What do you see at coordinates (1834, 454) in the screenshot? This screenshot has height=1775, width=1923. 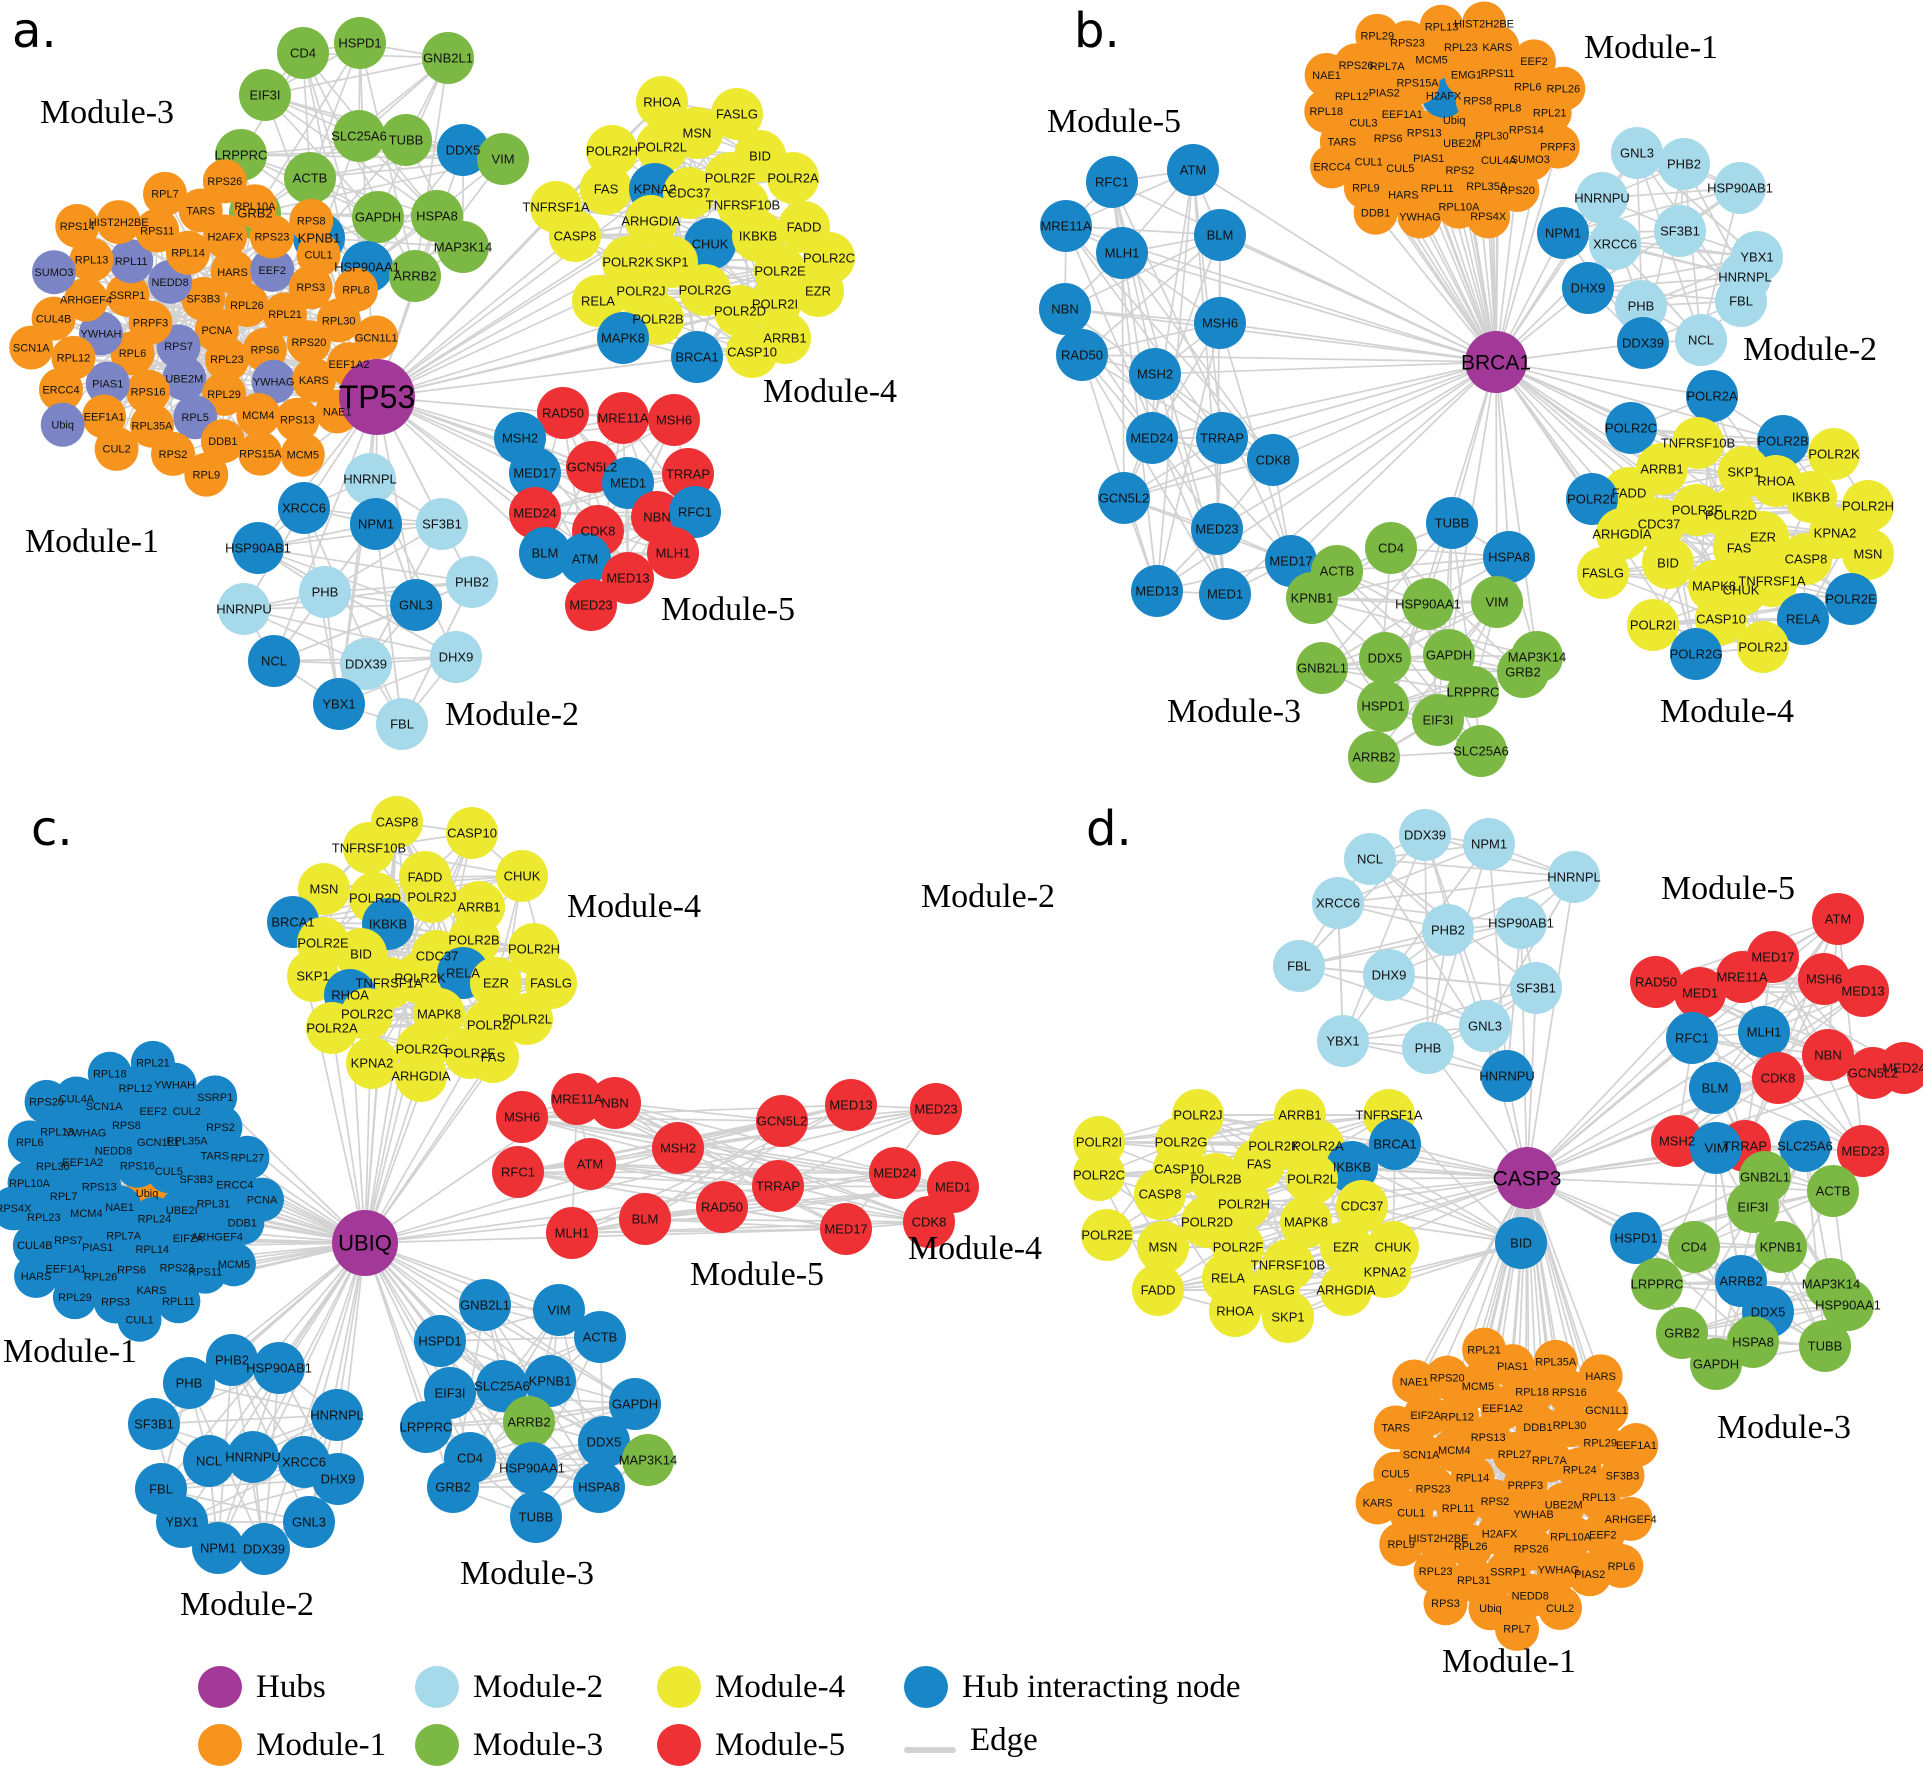 I see `node-polr2k` at bounding box center [1834, 454].